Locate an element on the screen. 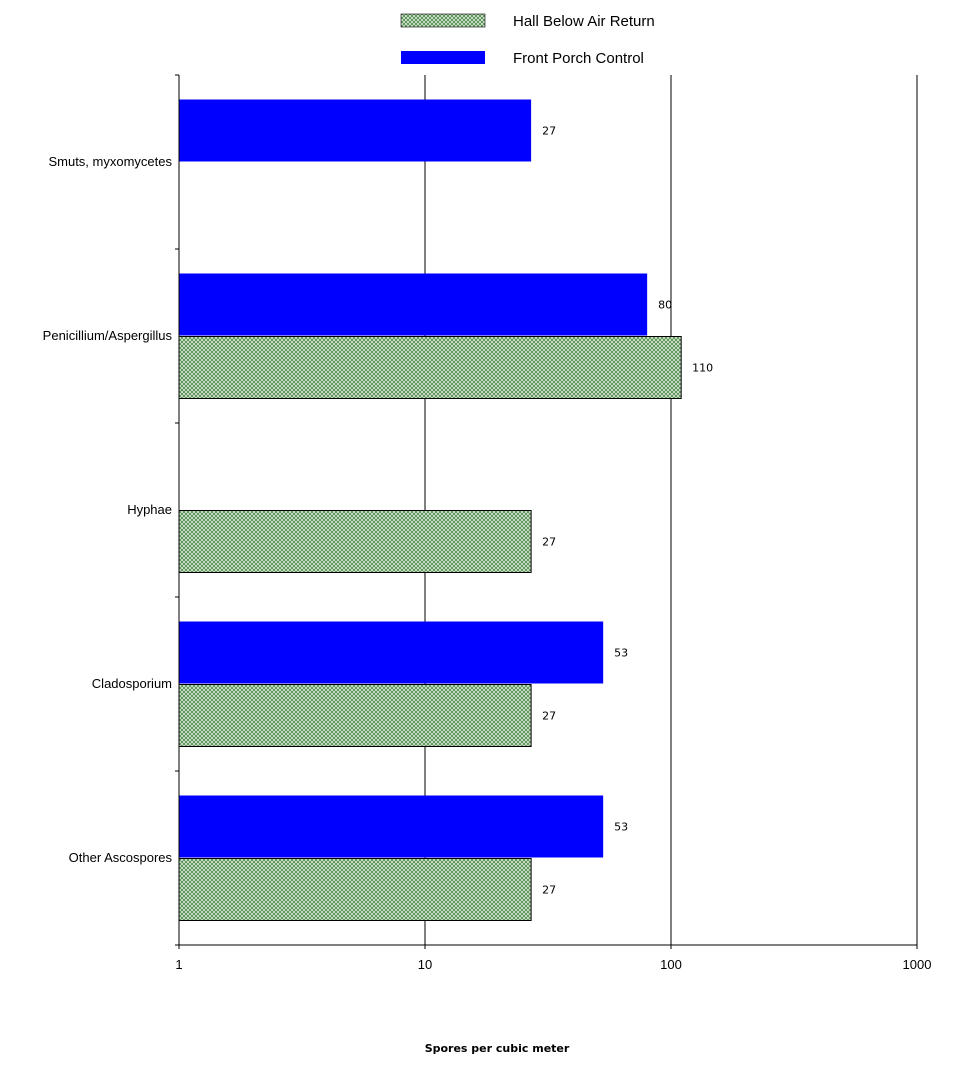 The height and width of the screenshot is (1074, 968). data-label: 80 is located at coordinates (665, 305).